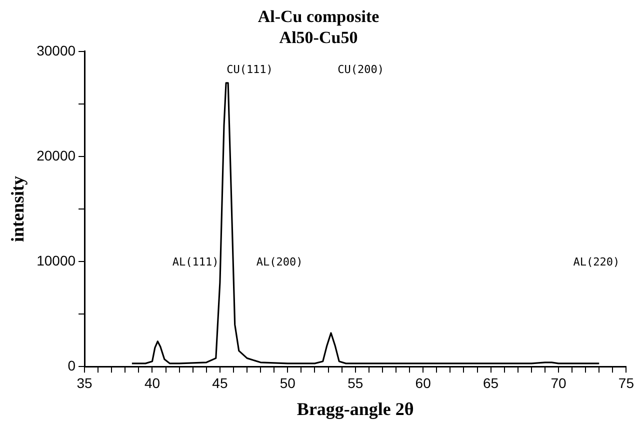 The height and width of the screenshot is (425, 637). Describe the element at coordinates (56, 260) in the screenshot. I see `y-tick-label: 10000` at that location.